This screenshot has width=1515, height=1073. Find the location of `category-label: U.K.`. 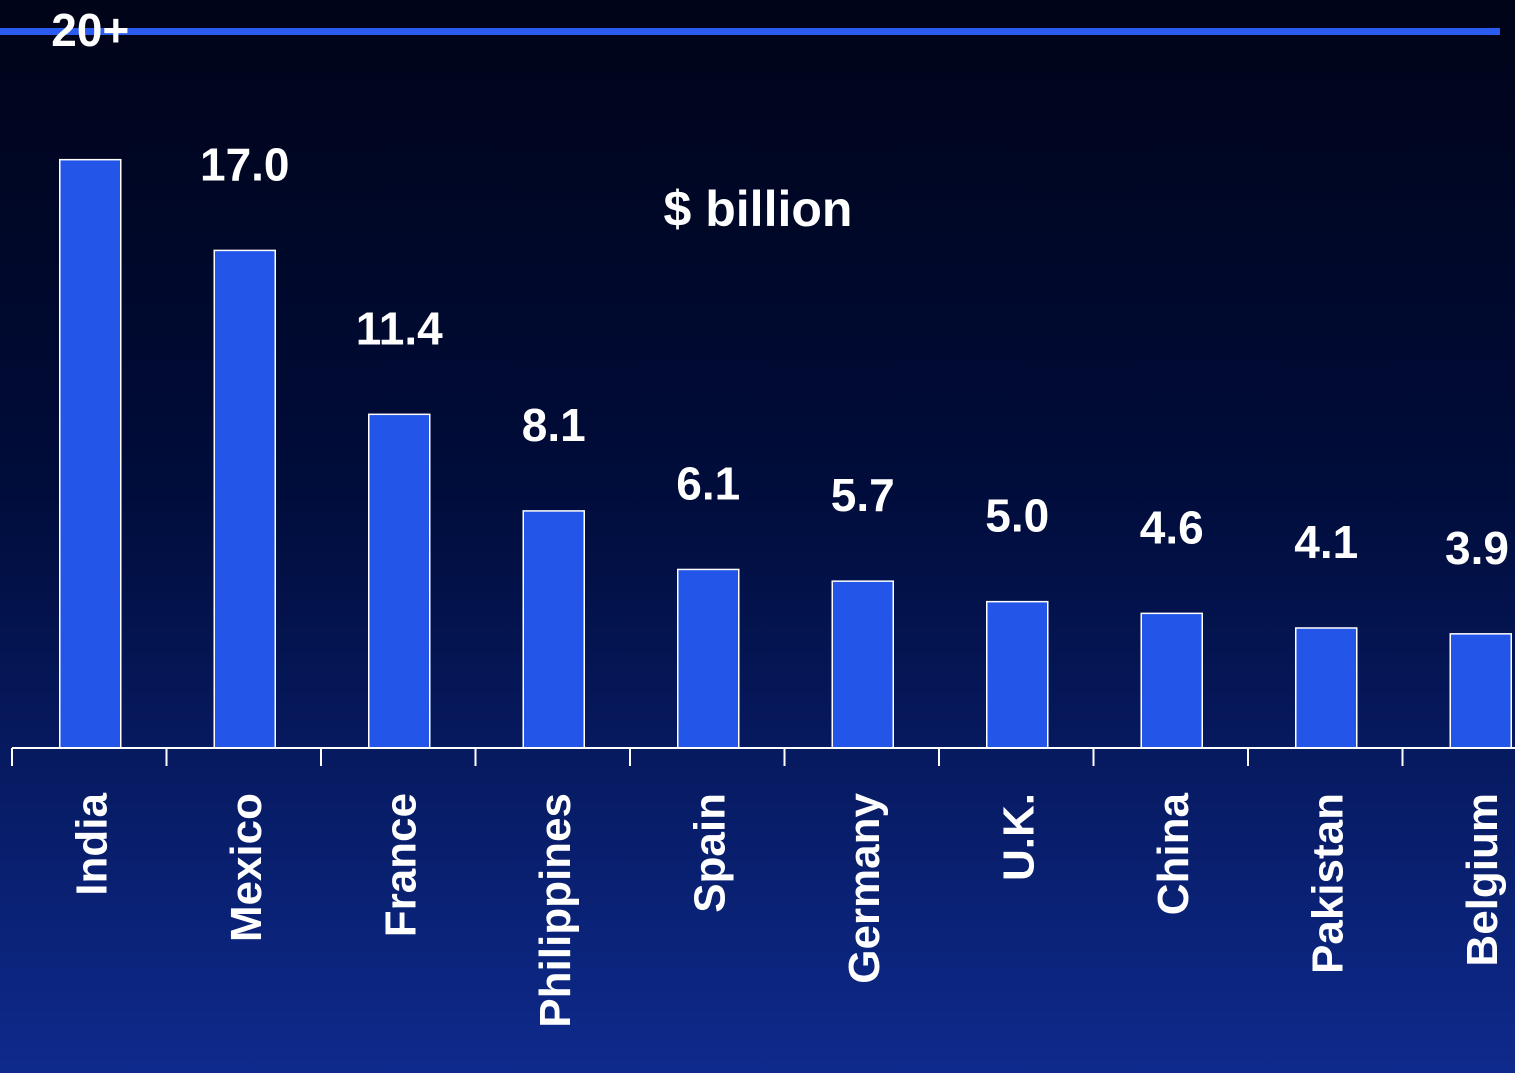

category-label: U.K. is located at coordinates (1018, 837).